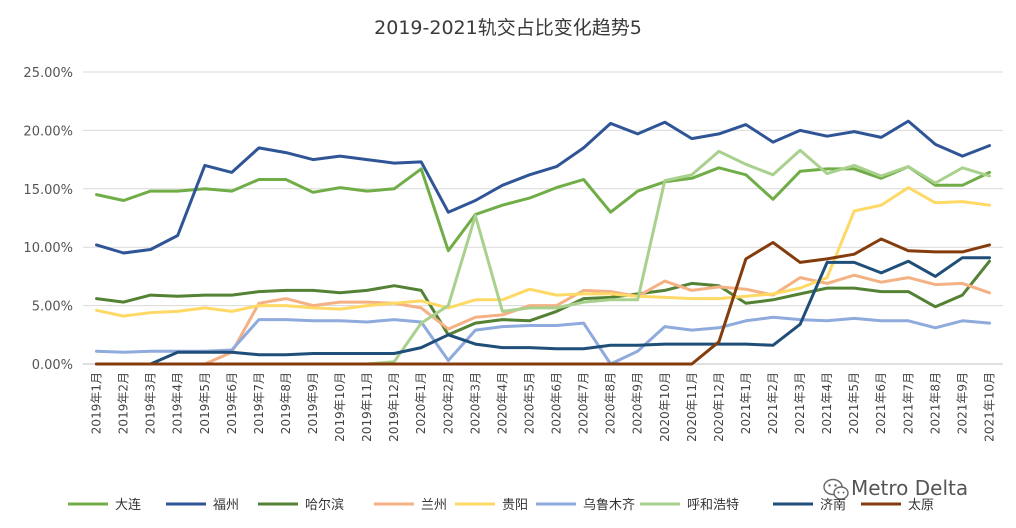 The width and height of the screenshot is (1016, 528). What do you see at coordinates (205, 403) in the screenshot?
I see `x-tick-label: 2019年5月` at bounding box center [205, 403].